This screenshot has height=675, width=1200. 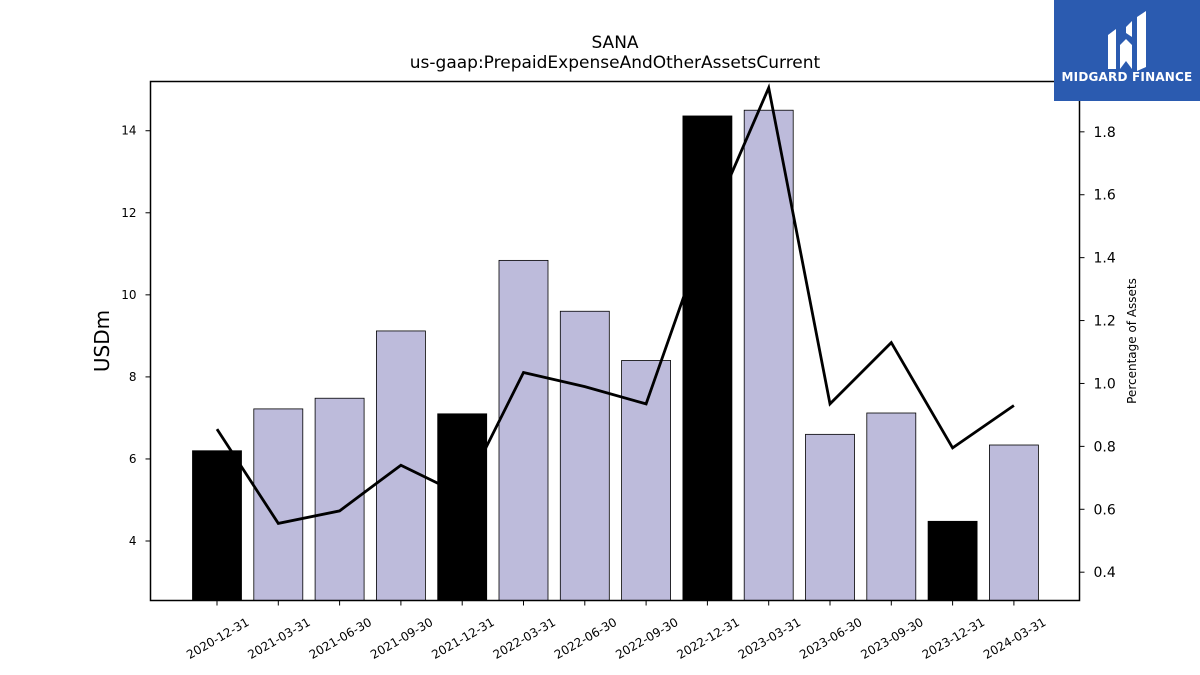 I want to click on x-tick-label: 2022-09-30, so click(x=646, y=638).